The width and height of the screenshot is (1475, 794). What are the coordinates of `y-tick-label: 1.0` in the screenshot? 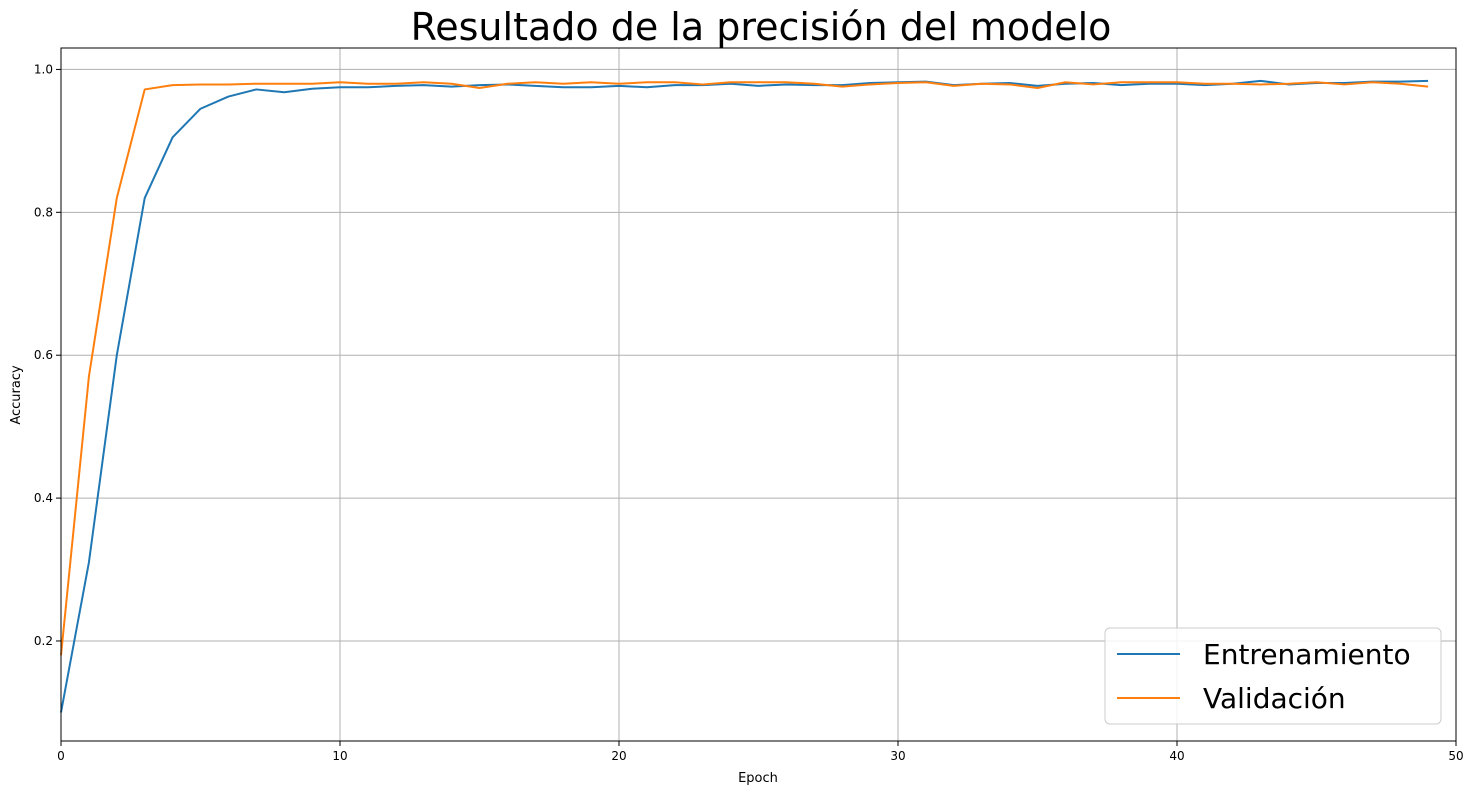 It's located at (43, 69).